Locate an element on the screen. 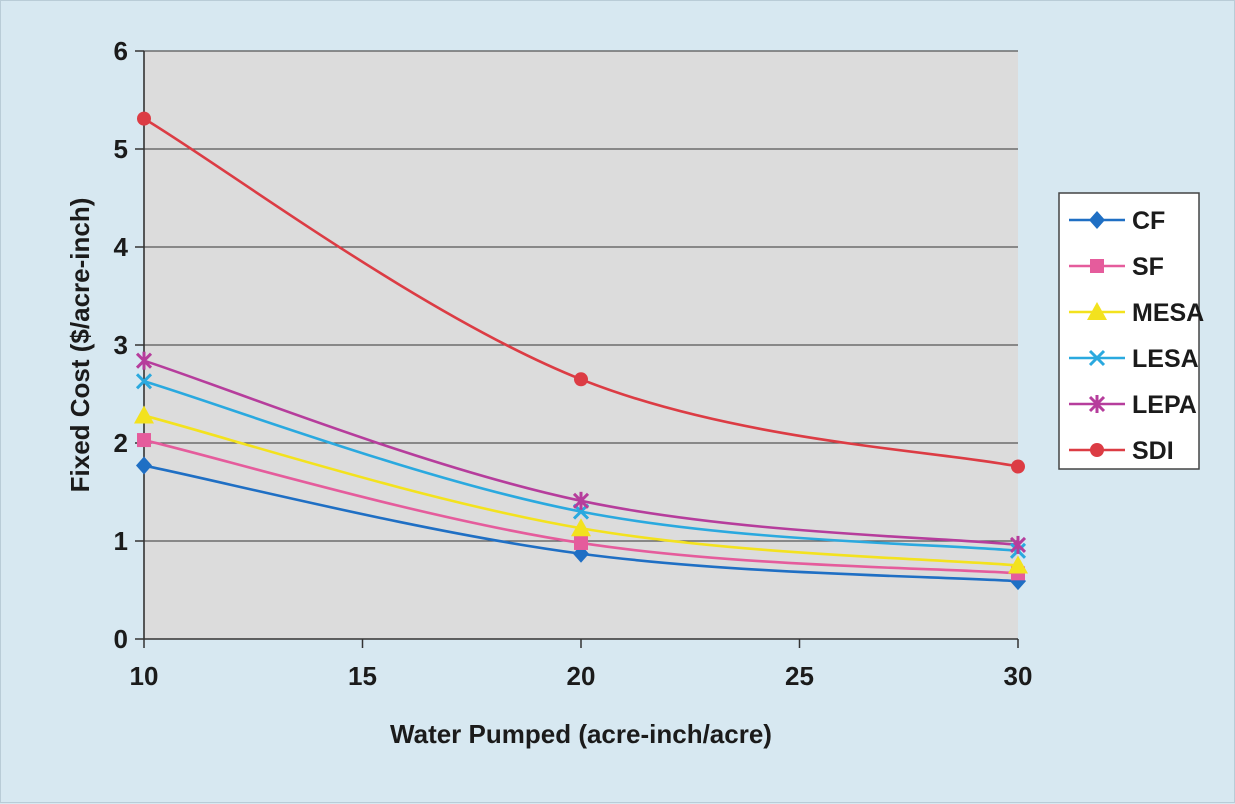  legend: CF SF MESA LESA LEPA SDI is located at coordinates (1131, 331).